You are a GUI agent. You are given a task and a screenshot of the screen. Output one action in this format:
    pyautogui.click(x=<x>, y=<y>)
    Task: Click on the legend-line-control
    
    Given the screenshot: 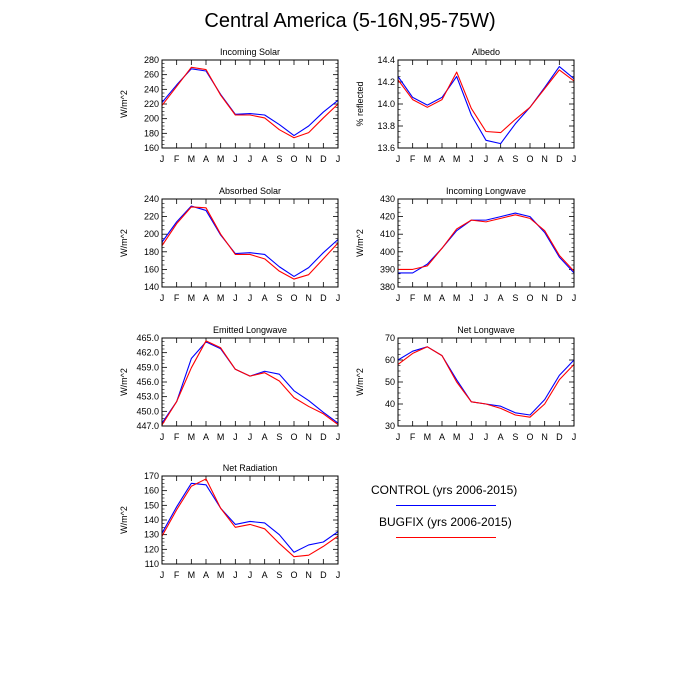 What is the action you would take?
    pyautogui.click(x=446, y=505)
    